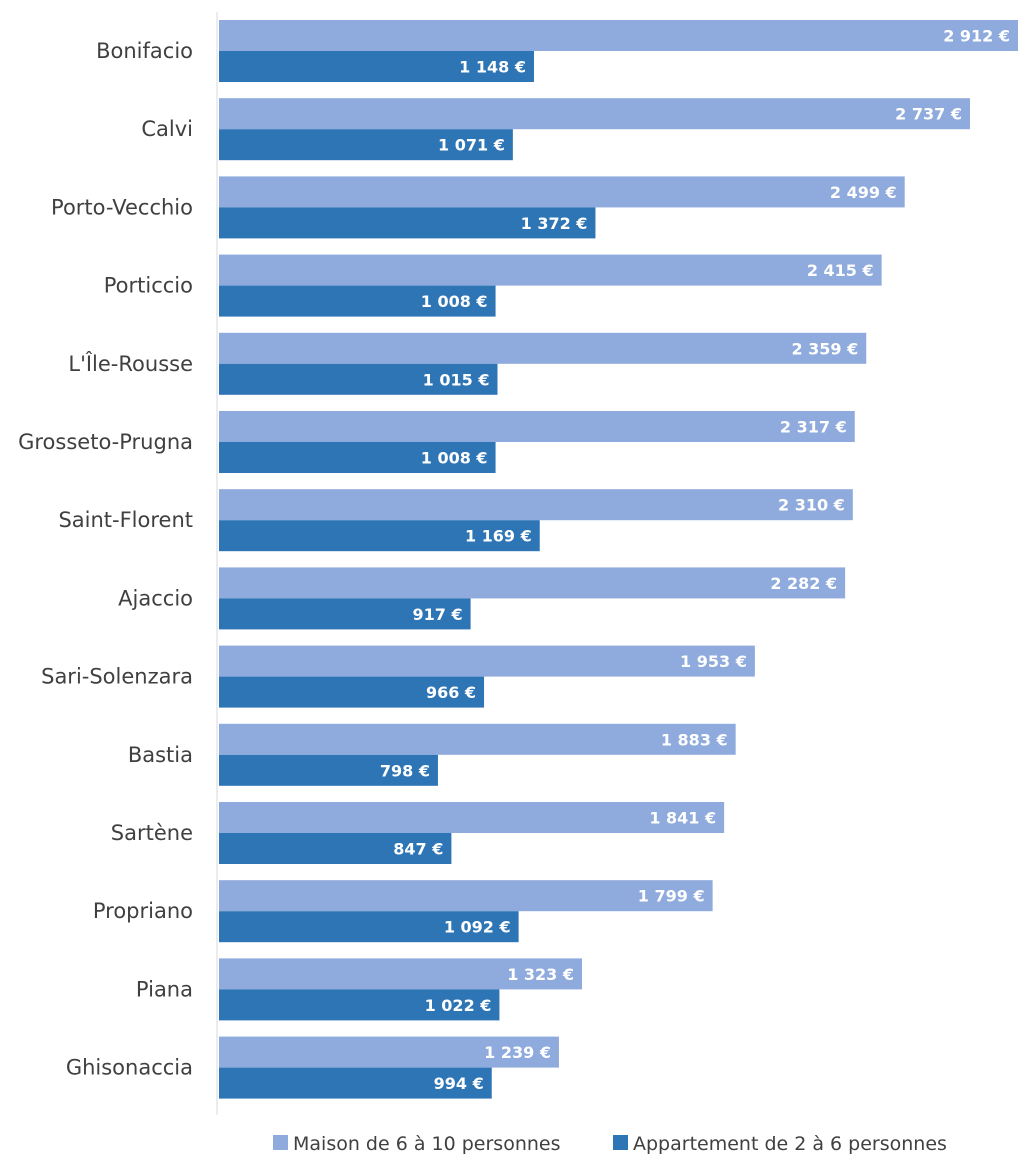 The height and width of the screenshot is (1166, 1026). I want to click on data-label: 2 499 €, so click(863, 192).